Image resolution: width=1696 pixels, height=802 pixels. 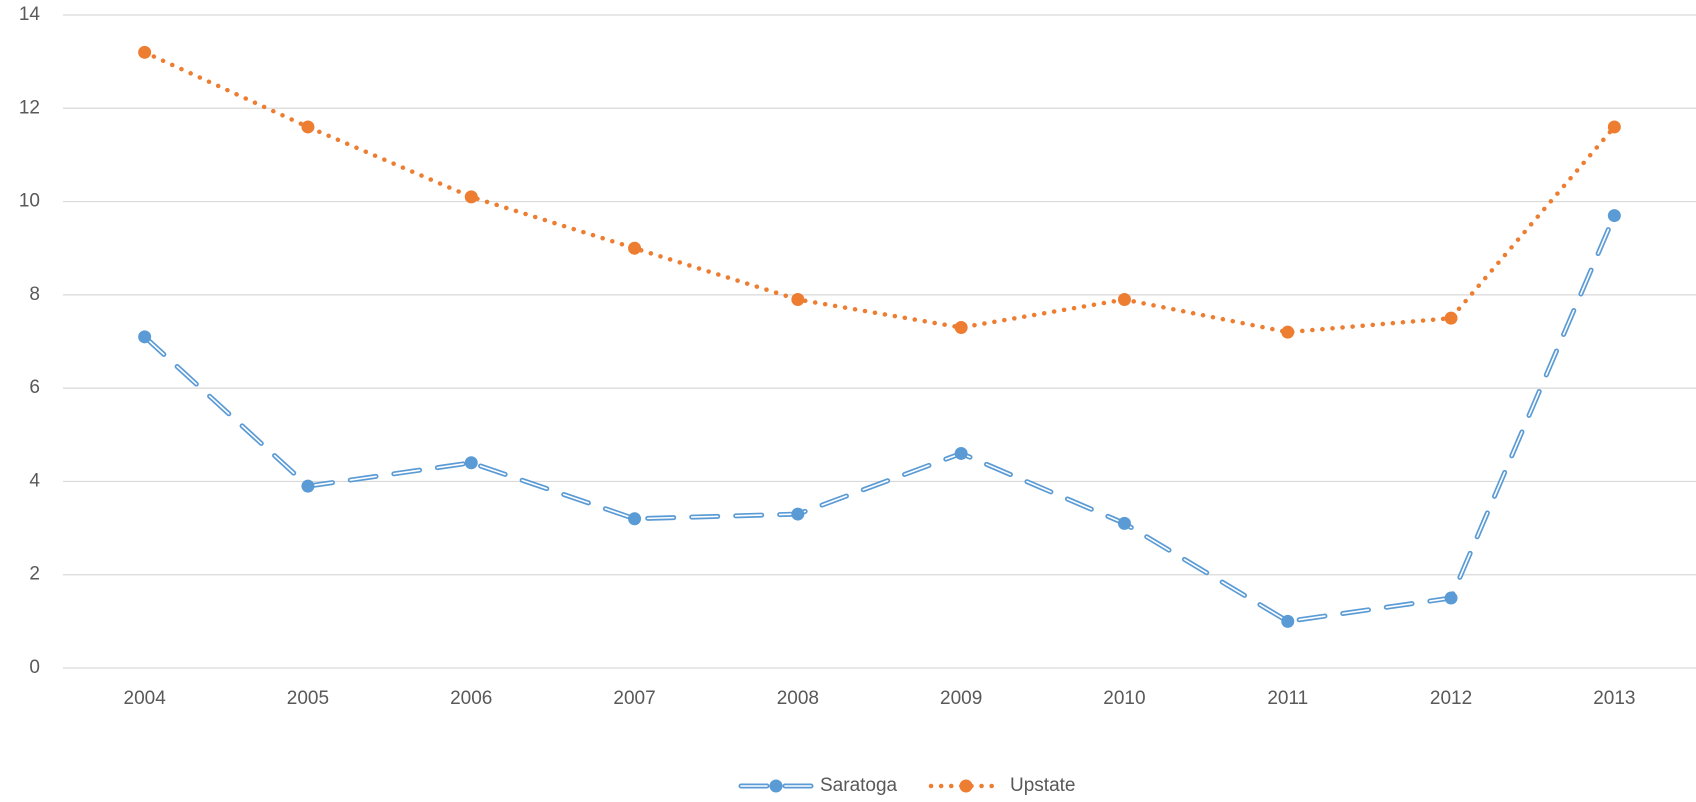 What do you see at coordinates (798, 698) in the screenshot?
I see `x-tick-label: 2008` at bounding box center [798, 698].